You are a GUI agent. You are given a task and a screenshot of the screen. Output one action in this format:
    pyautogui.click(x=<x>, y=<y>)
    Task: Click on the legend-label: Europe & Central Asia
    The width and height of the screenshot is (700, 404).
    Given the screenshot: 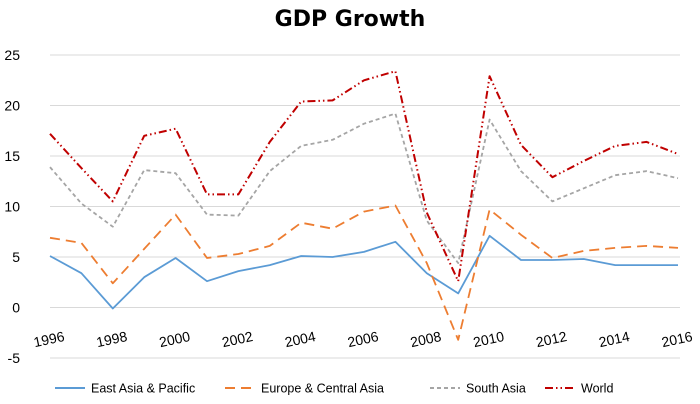 What is the action you would take?
    pyautogui.click(x=322, y=389)
    